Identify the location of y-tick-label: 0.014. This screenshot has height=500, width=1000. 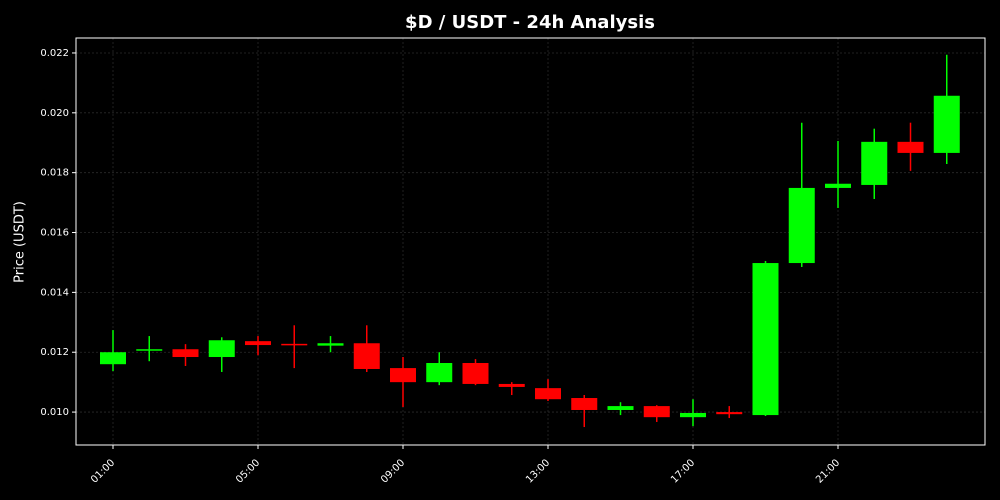
(54, 292).